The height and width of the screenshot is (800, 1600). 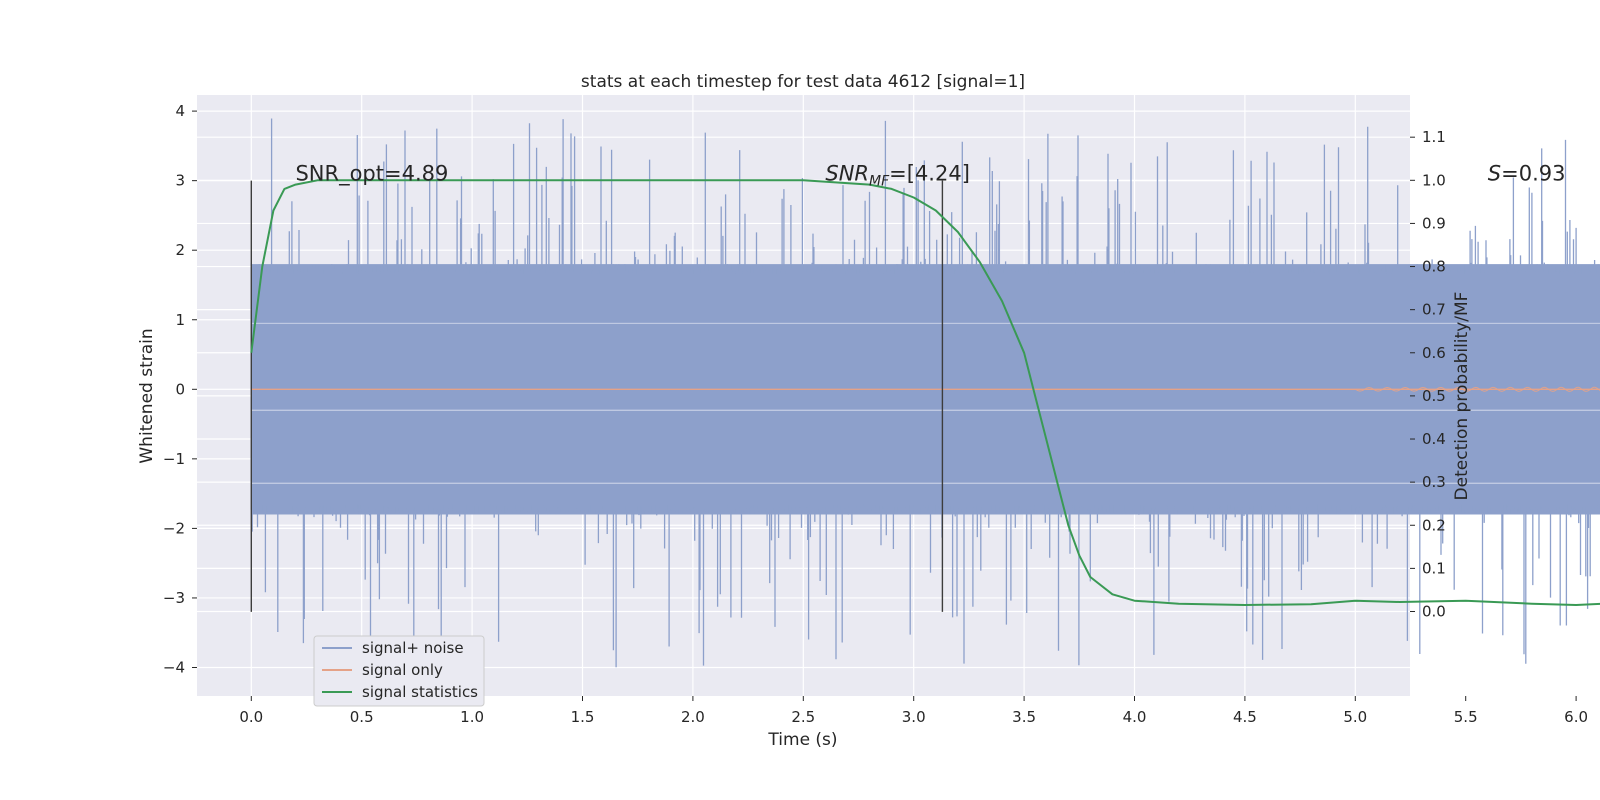 What do you see at coordinates (897, 176) in the screenshot?
I see `annotation: SNRMF=[4.24]` at bounding box center [897, 176].